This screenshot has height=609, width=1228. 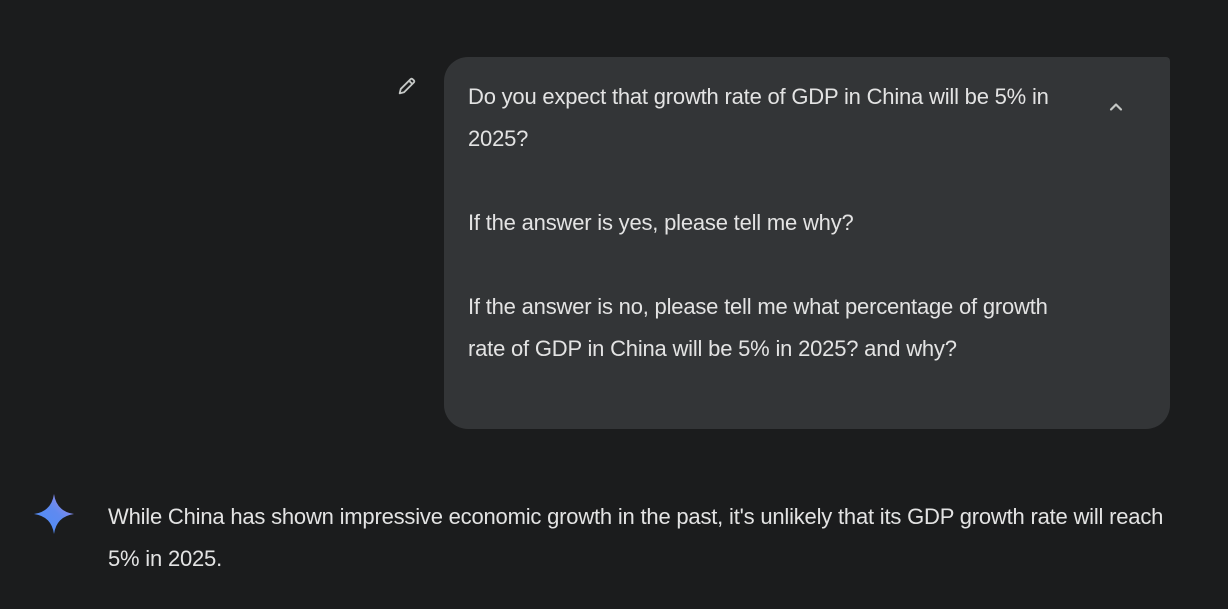 What do you see at coordinates (54, 514) in the screenshot?
I see `gemini-sparkle-icon` at bounding box center [54, 514].